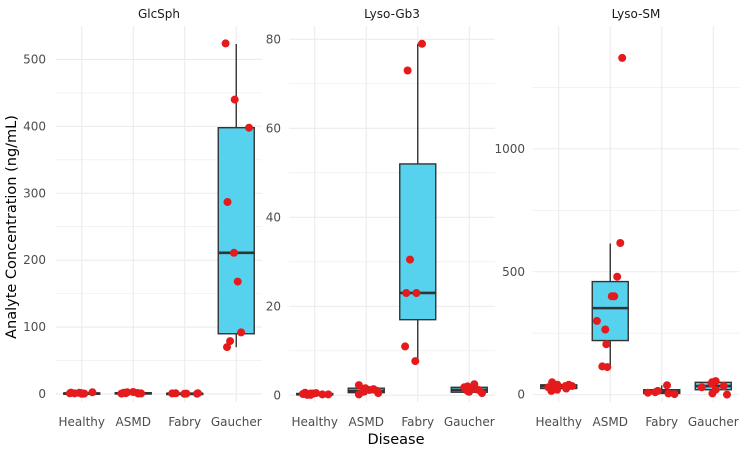 This screenshot has height=453, width=748. I want to click on y-tick-label: 300, so click(34, 193).